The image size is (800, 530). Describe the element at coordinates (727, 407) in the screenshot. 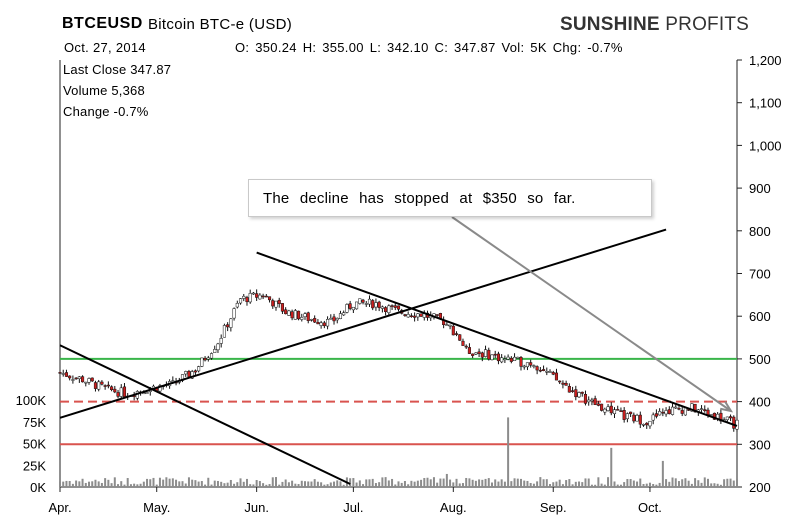

I see `annotation-arrowhead` at that location.